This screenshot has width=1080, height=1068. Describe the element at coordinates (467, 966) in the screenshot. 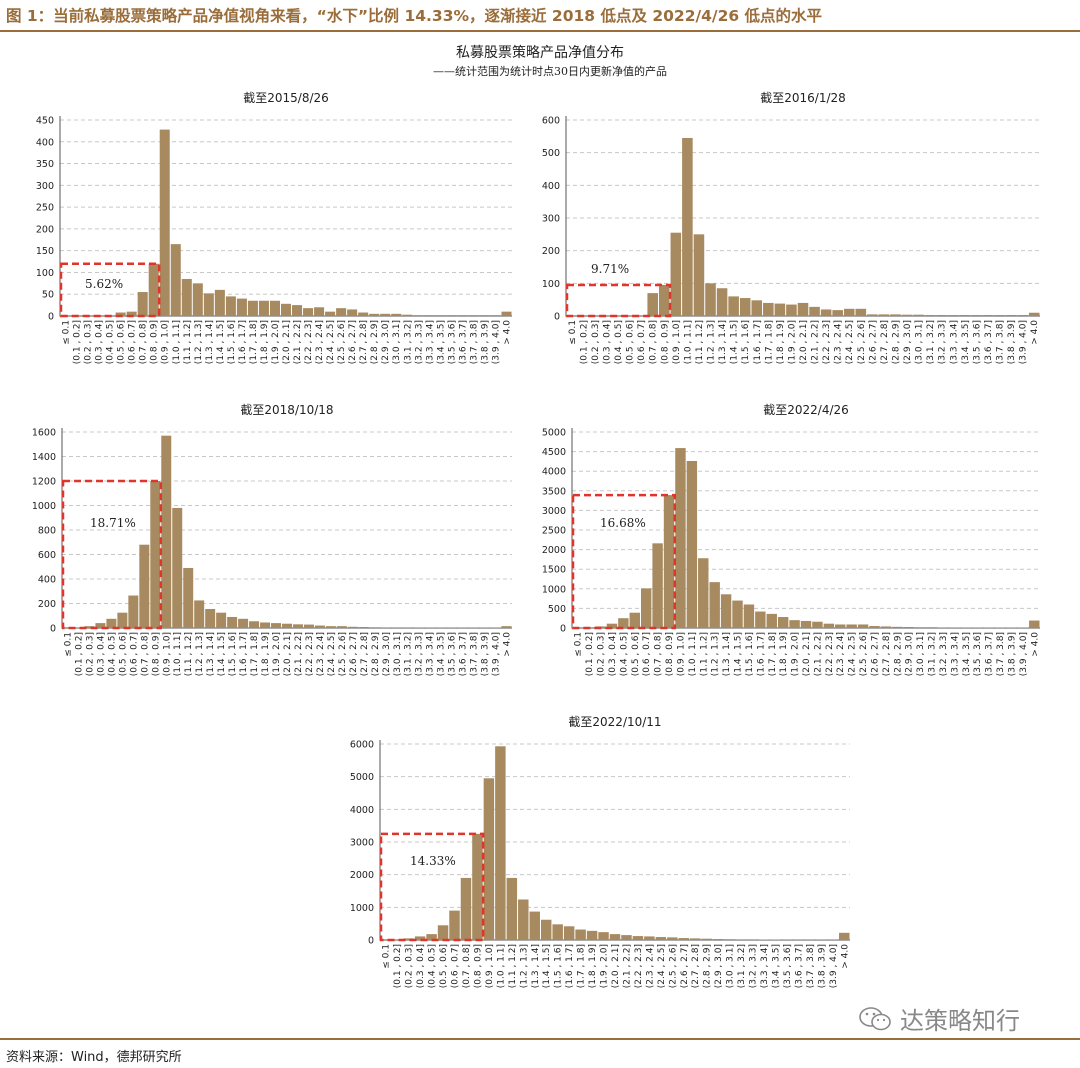

I see `x-tick-label: (0.7 , 0.8]` at that location.